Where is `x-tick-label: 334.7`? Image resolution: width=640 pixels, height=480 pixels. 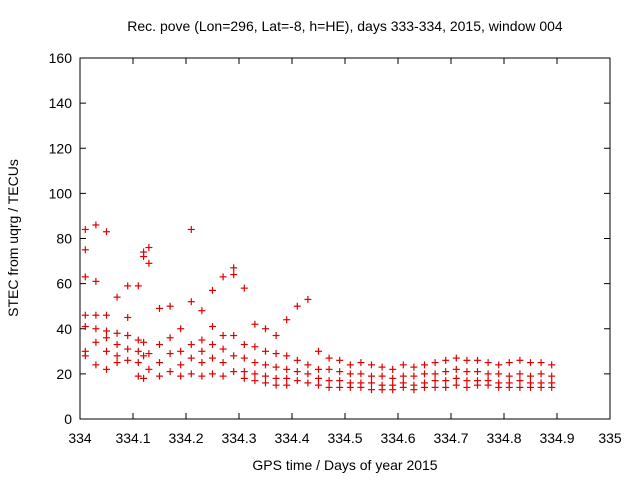 x-tick-label: 334.7 is located at coordinates (450, 438).